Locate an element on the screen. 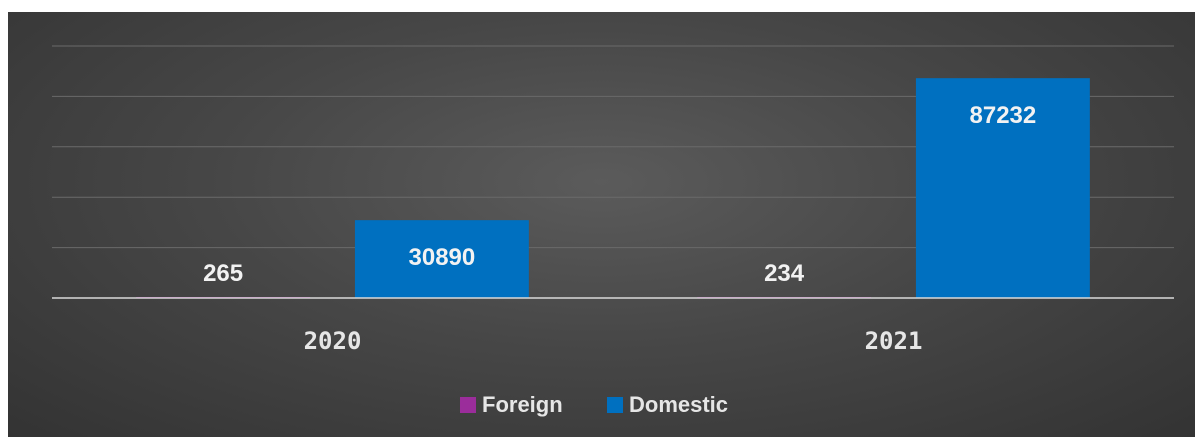  legend-swatch-foreign is located at coordinates (468, 405).